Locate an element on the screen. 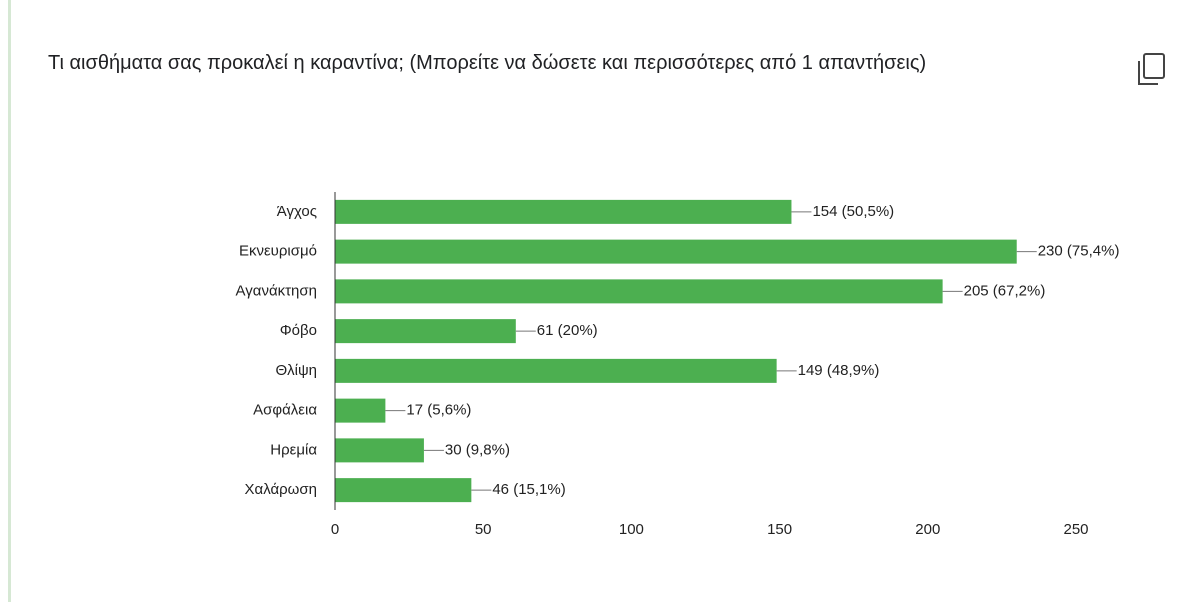 This screenshot has width=1200, height=602. card-accent is located at coordinates (9, 301).